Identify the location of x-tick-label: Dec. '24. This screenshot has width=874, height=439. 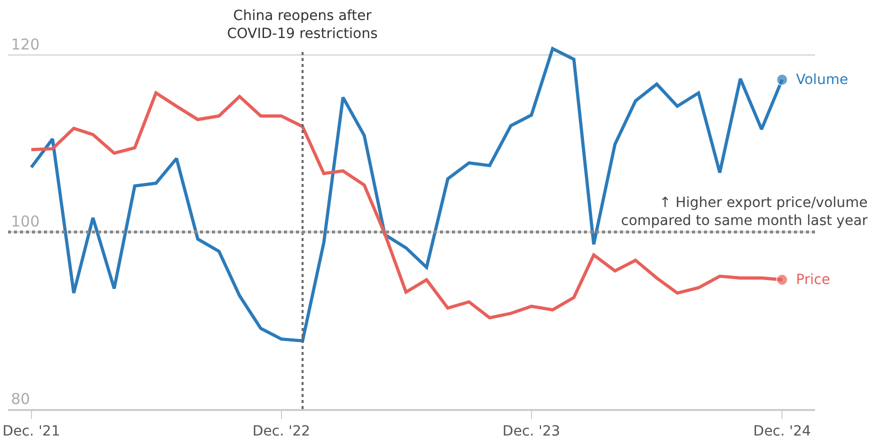
(782, 431).